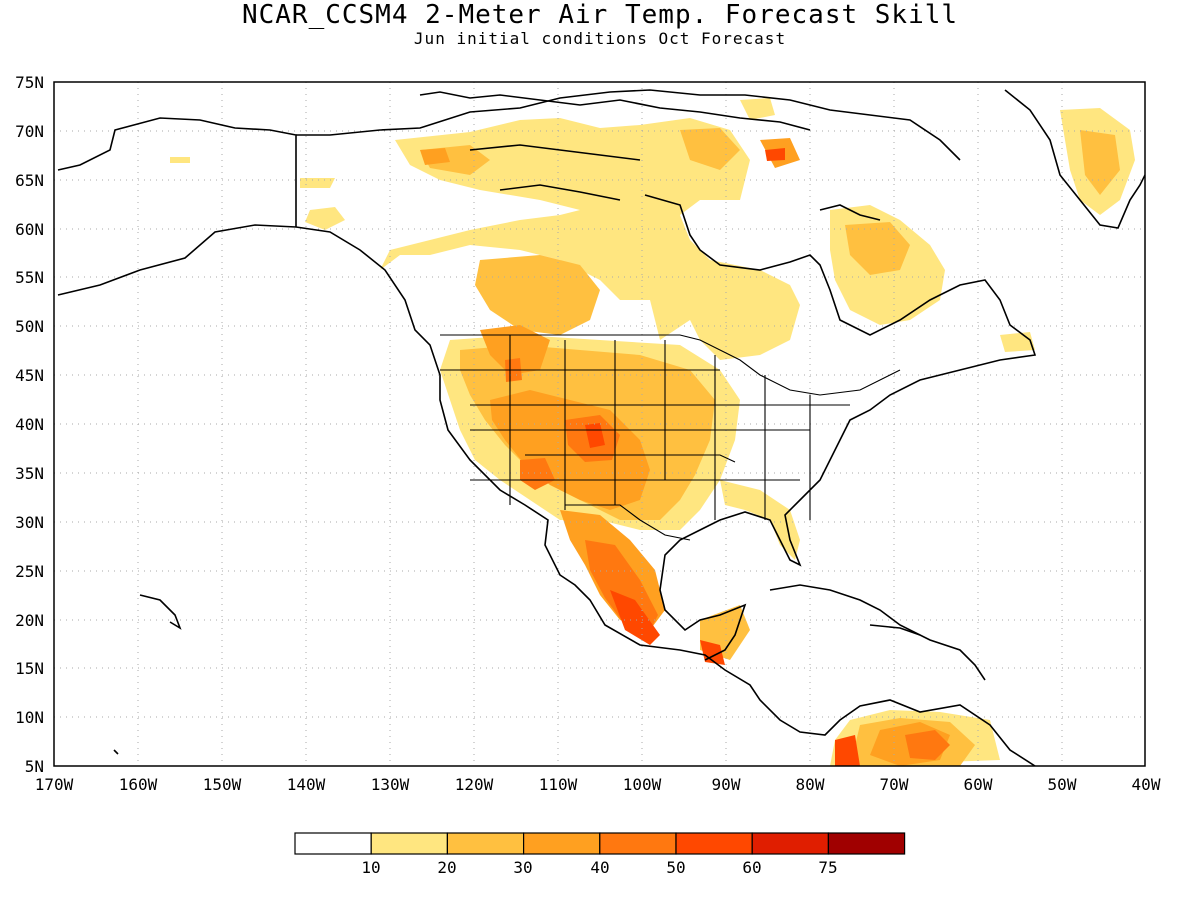 This screenshot has width=1200, height=900. What do you see at coordinates (390, 784) in the screenshot?
I see `lon-label: 130W` at bounding box center [390, 784].